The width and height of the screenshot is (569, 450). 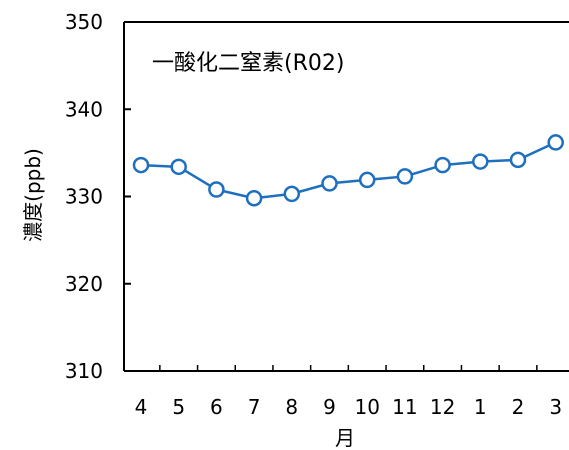 What do you see at coordinates (84, 371) in the screenshot?
I see `y-tick-label-310: 310` at bounding box center [84, 371].